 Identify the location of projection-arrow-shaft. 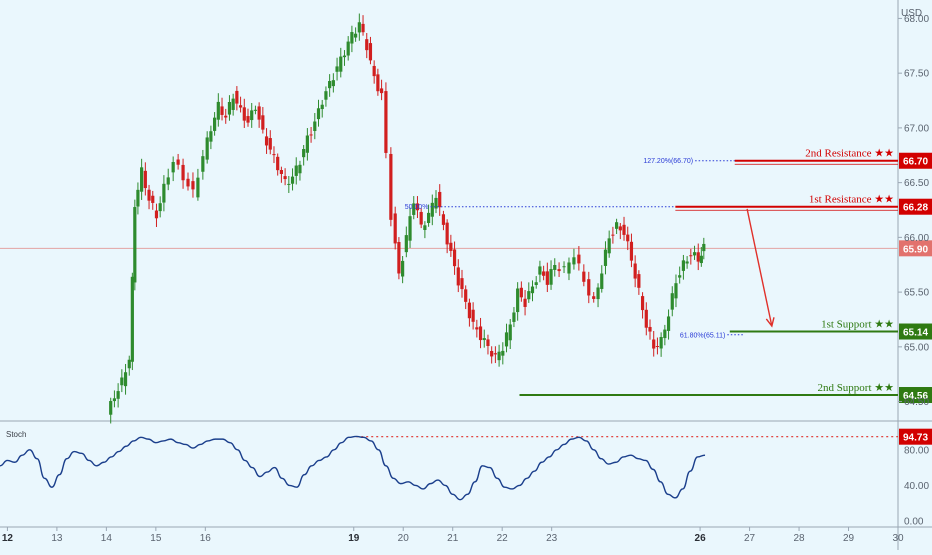
(759, 267).